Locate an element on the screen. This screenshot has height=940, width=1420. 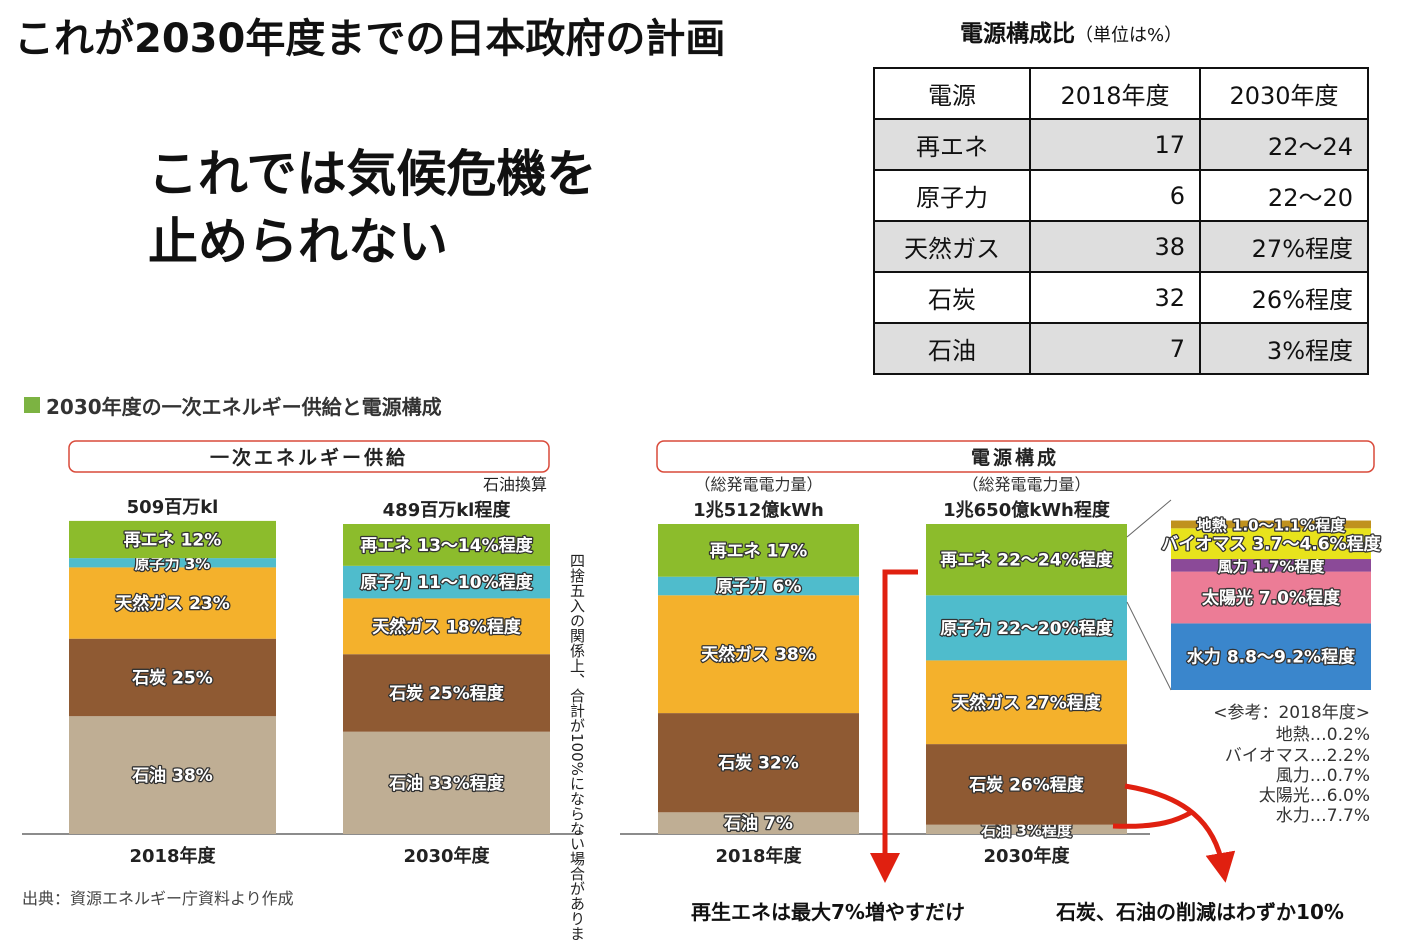
bar-segment-label: 風力 1.7%程度 is located at coordinates (1272, 566).